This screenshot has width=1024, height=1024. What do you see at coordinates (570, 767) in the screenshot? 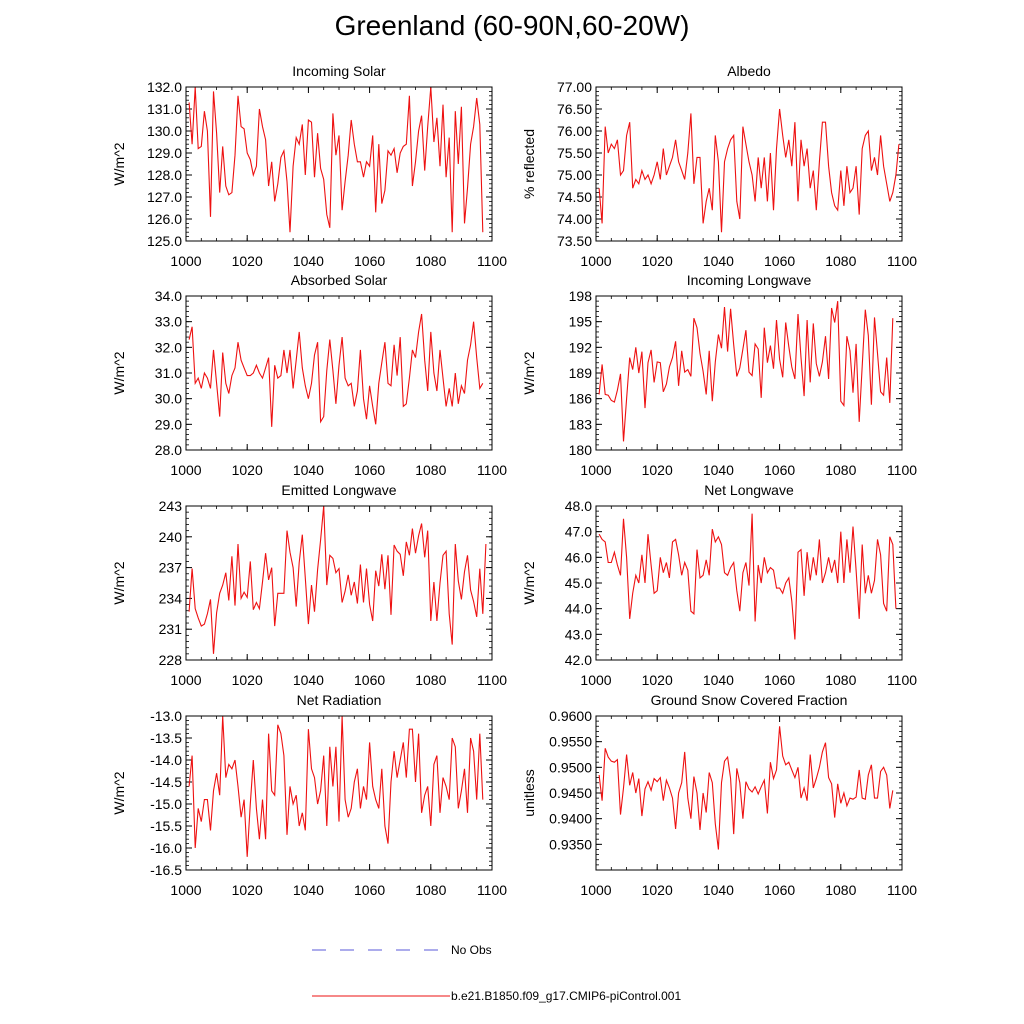
I see `y-tick-label: 0.9500` at bounding box center [570, 767].